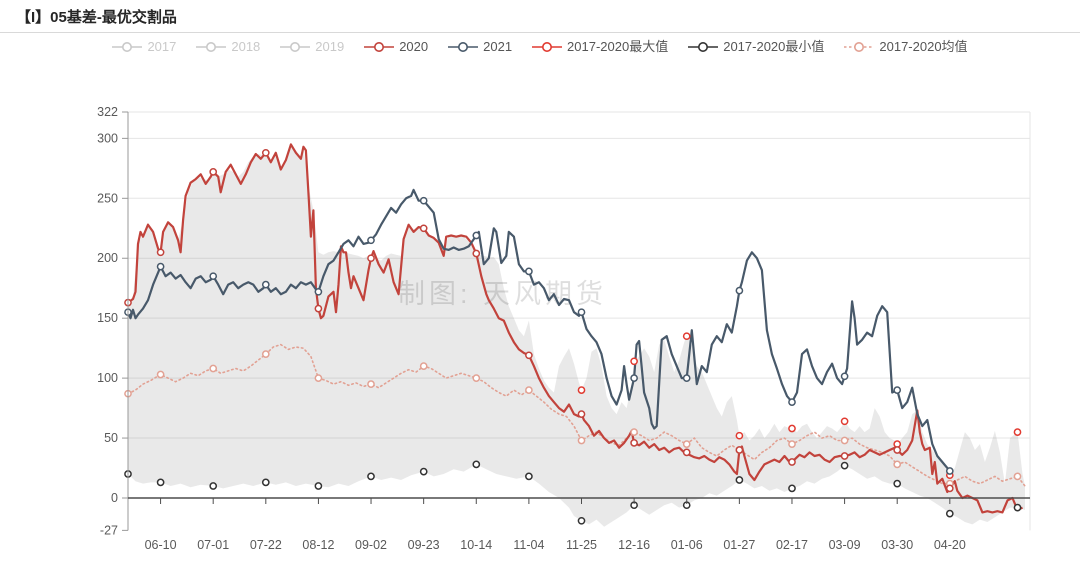 The width and height of the screenshot is (1080, 564). I want to click on y-axis-label: 100, so click(107, 378).